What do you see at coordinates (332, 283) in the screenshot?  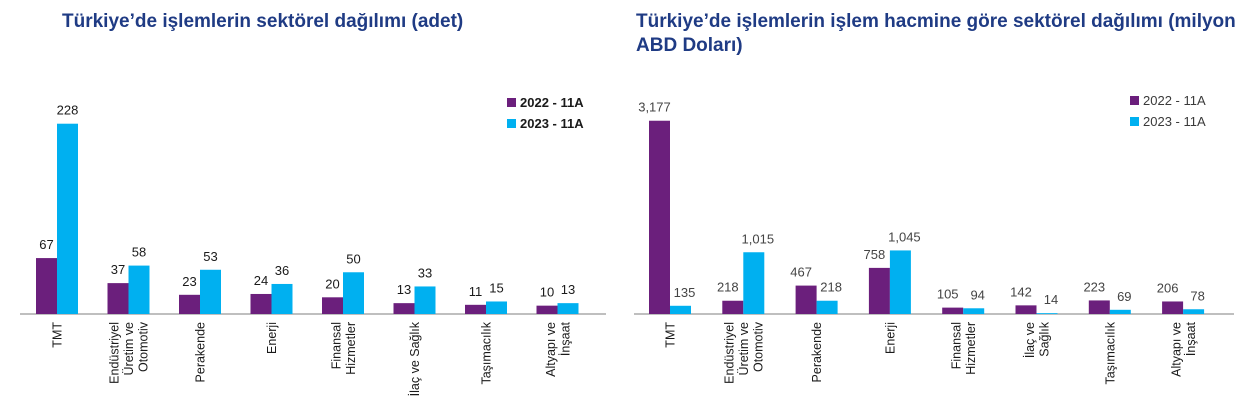 I see `data-label: 20` at bounding box center [332, 283].